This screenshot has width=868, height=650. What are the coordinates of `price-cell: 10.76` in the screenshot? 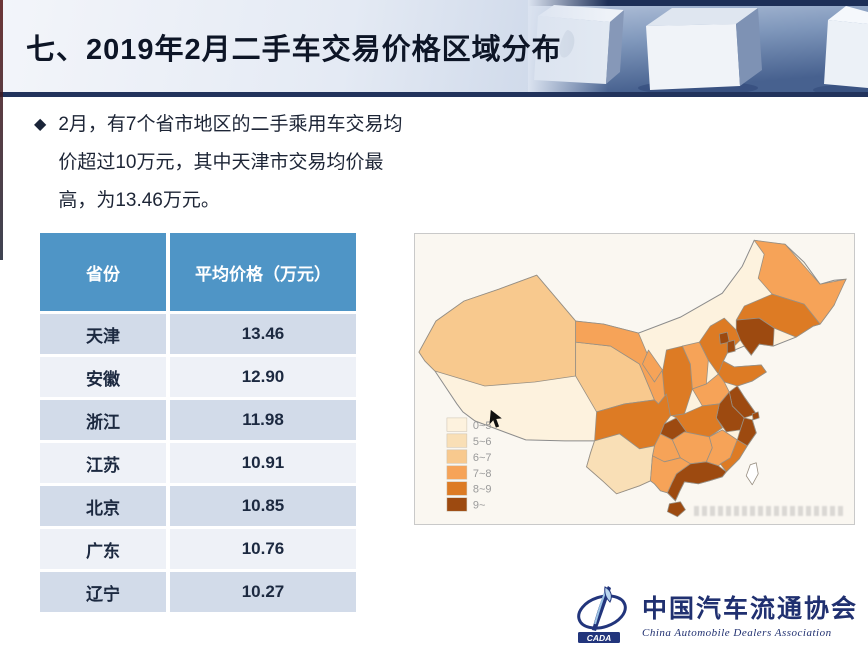 It's located at (263, 549).